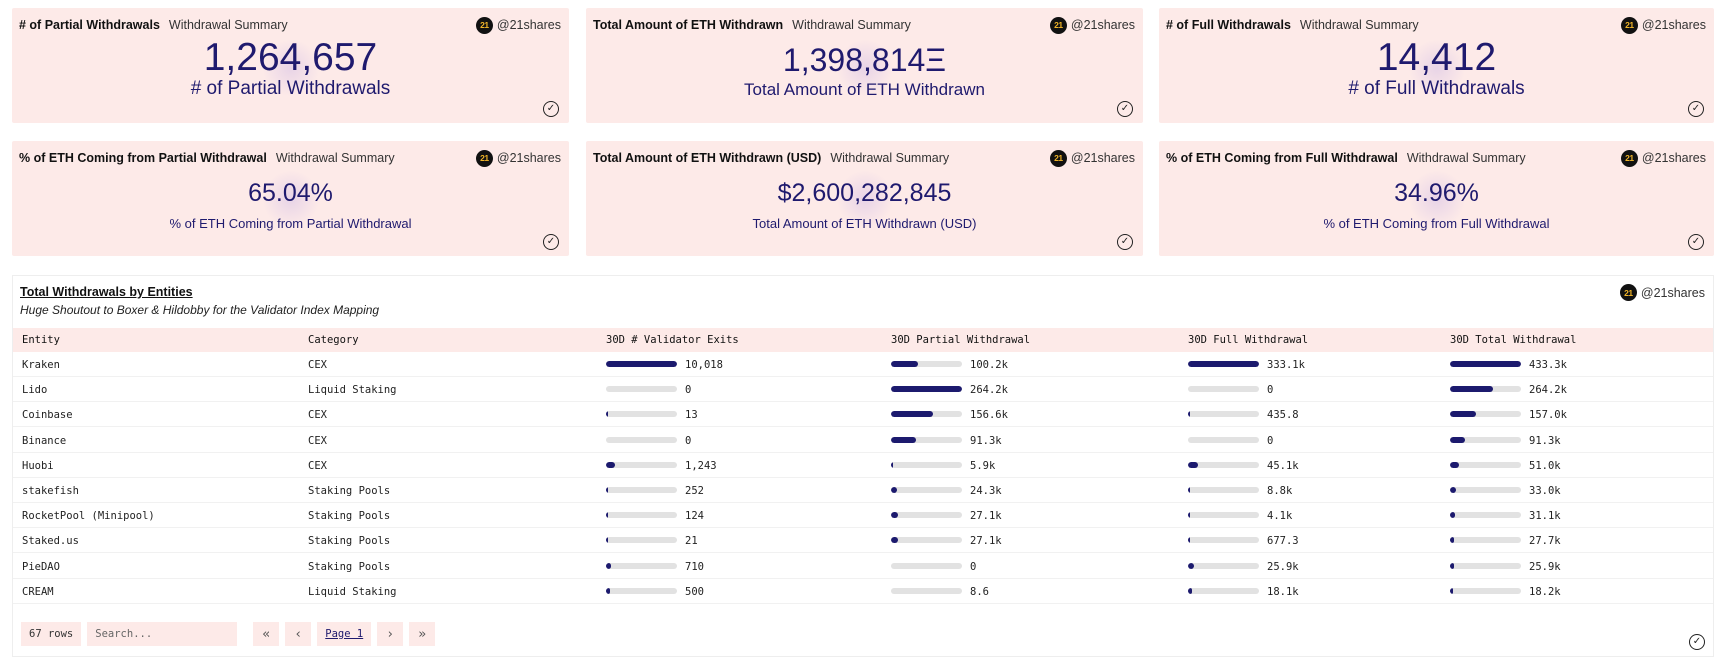 Image resolution: width=1724 pixels, height=664 pixels. What do you see at coordinates (1513, 340) in the screenshot?
I see `column-header-total: 30D Total Withdrawal` at bounding box center [1513, 340].